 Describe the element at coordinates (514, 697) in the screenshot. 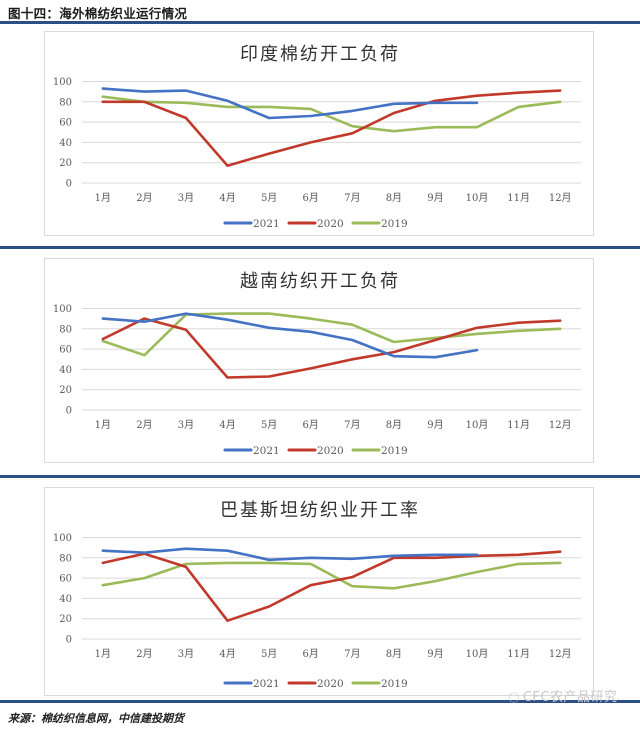

I see `wechat-icon: ◌` at that location.